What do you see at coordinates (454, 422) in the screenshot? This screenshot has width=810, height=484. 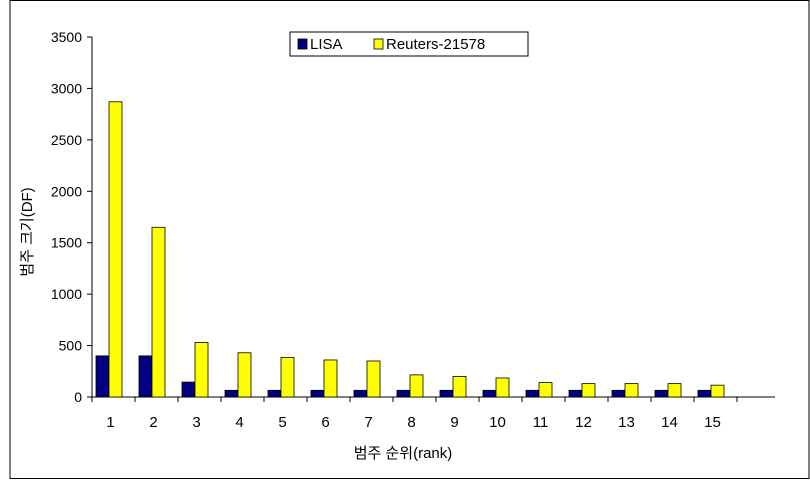 I see `x-tick-label: 9` at bounding box center [454, 422].